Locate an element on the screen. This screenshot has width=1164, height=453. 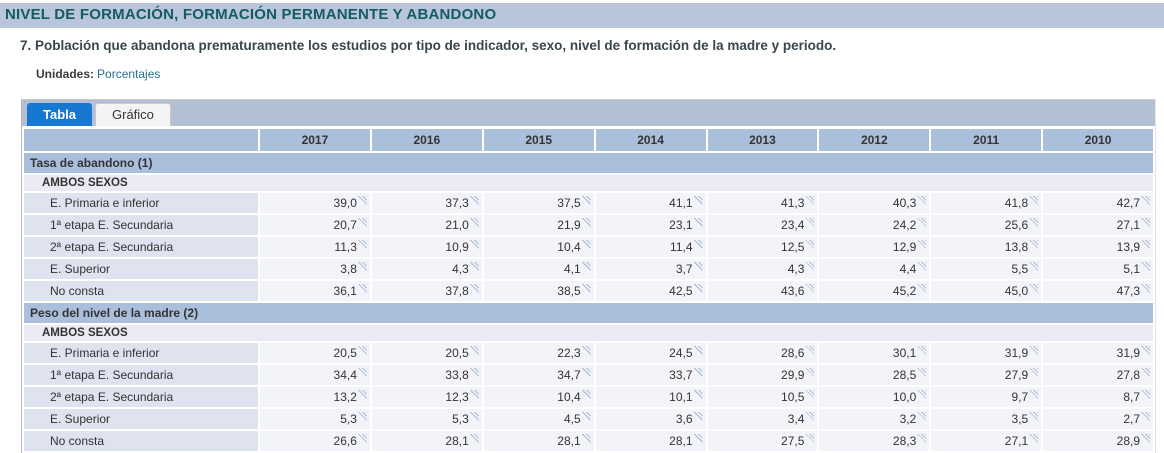
value-cell: 27,9 is located at coordinates (986, 375).